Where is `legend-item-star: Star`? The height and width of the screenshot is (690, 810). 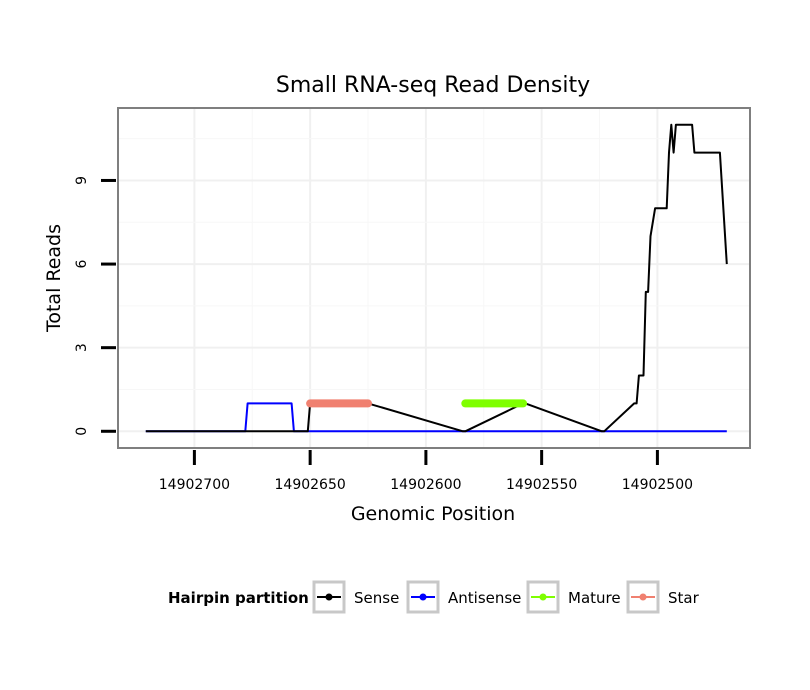 legend-item-star: Star is located at coordinates (663, 597).